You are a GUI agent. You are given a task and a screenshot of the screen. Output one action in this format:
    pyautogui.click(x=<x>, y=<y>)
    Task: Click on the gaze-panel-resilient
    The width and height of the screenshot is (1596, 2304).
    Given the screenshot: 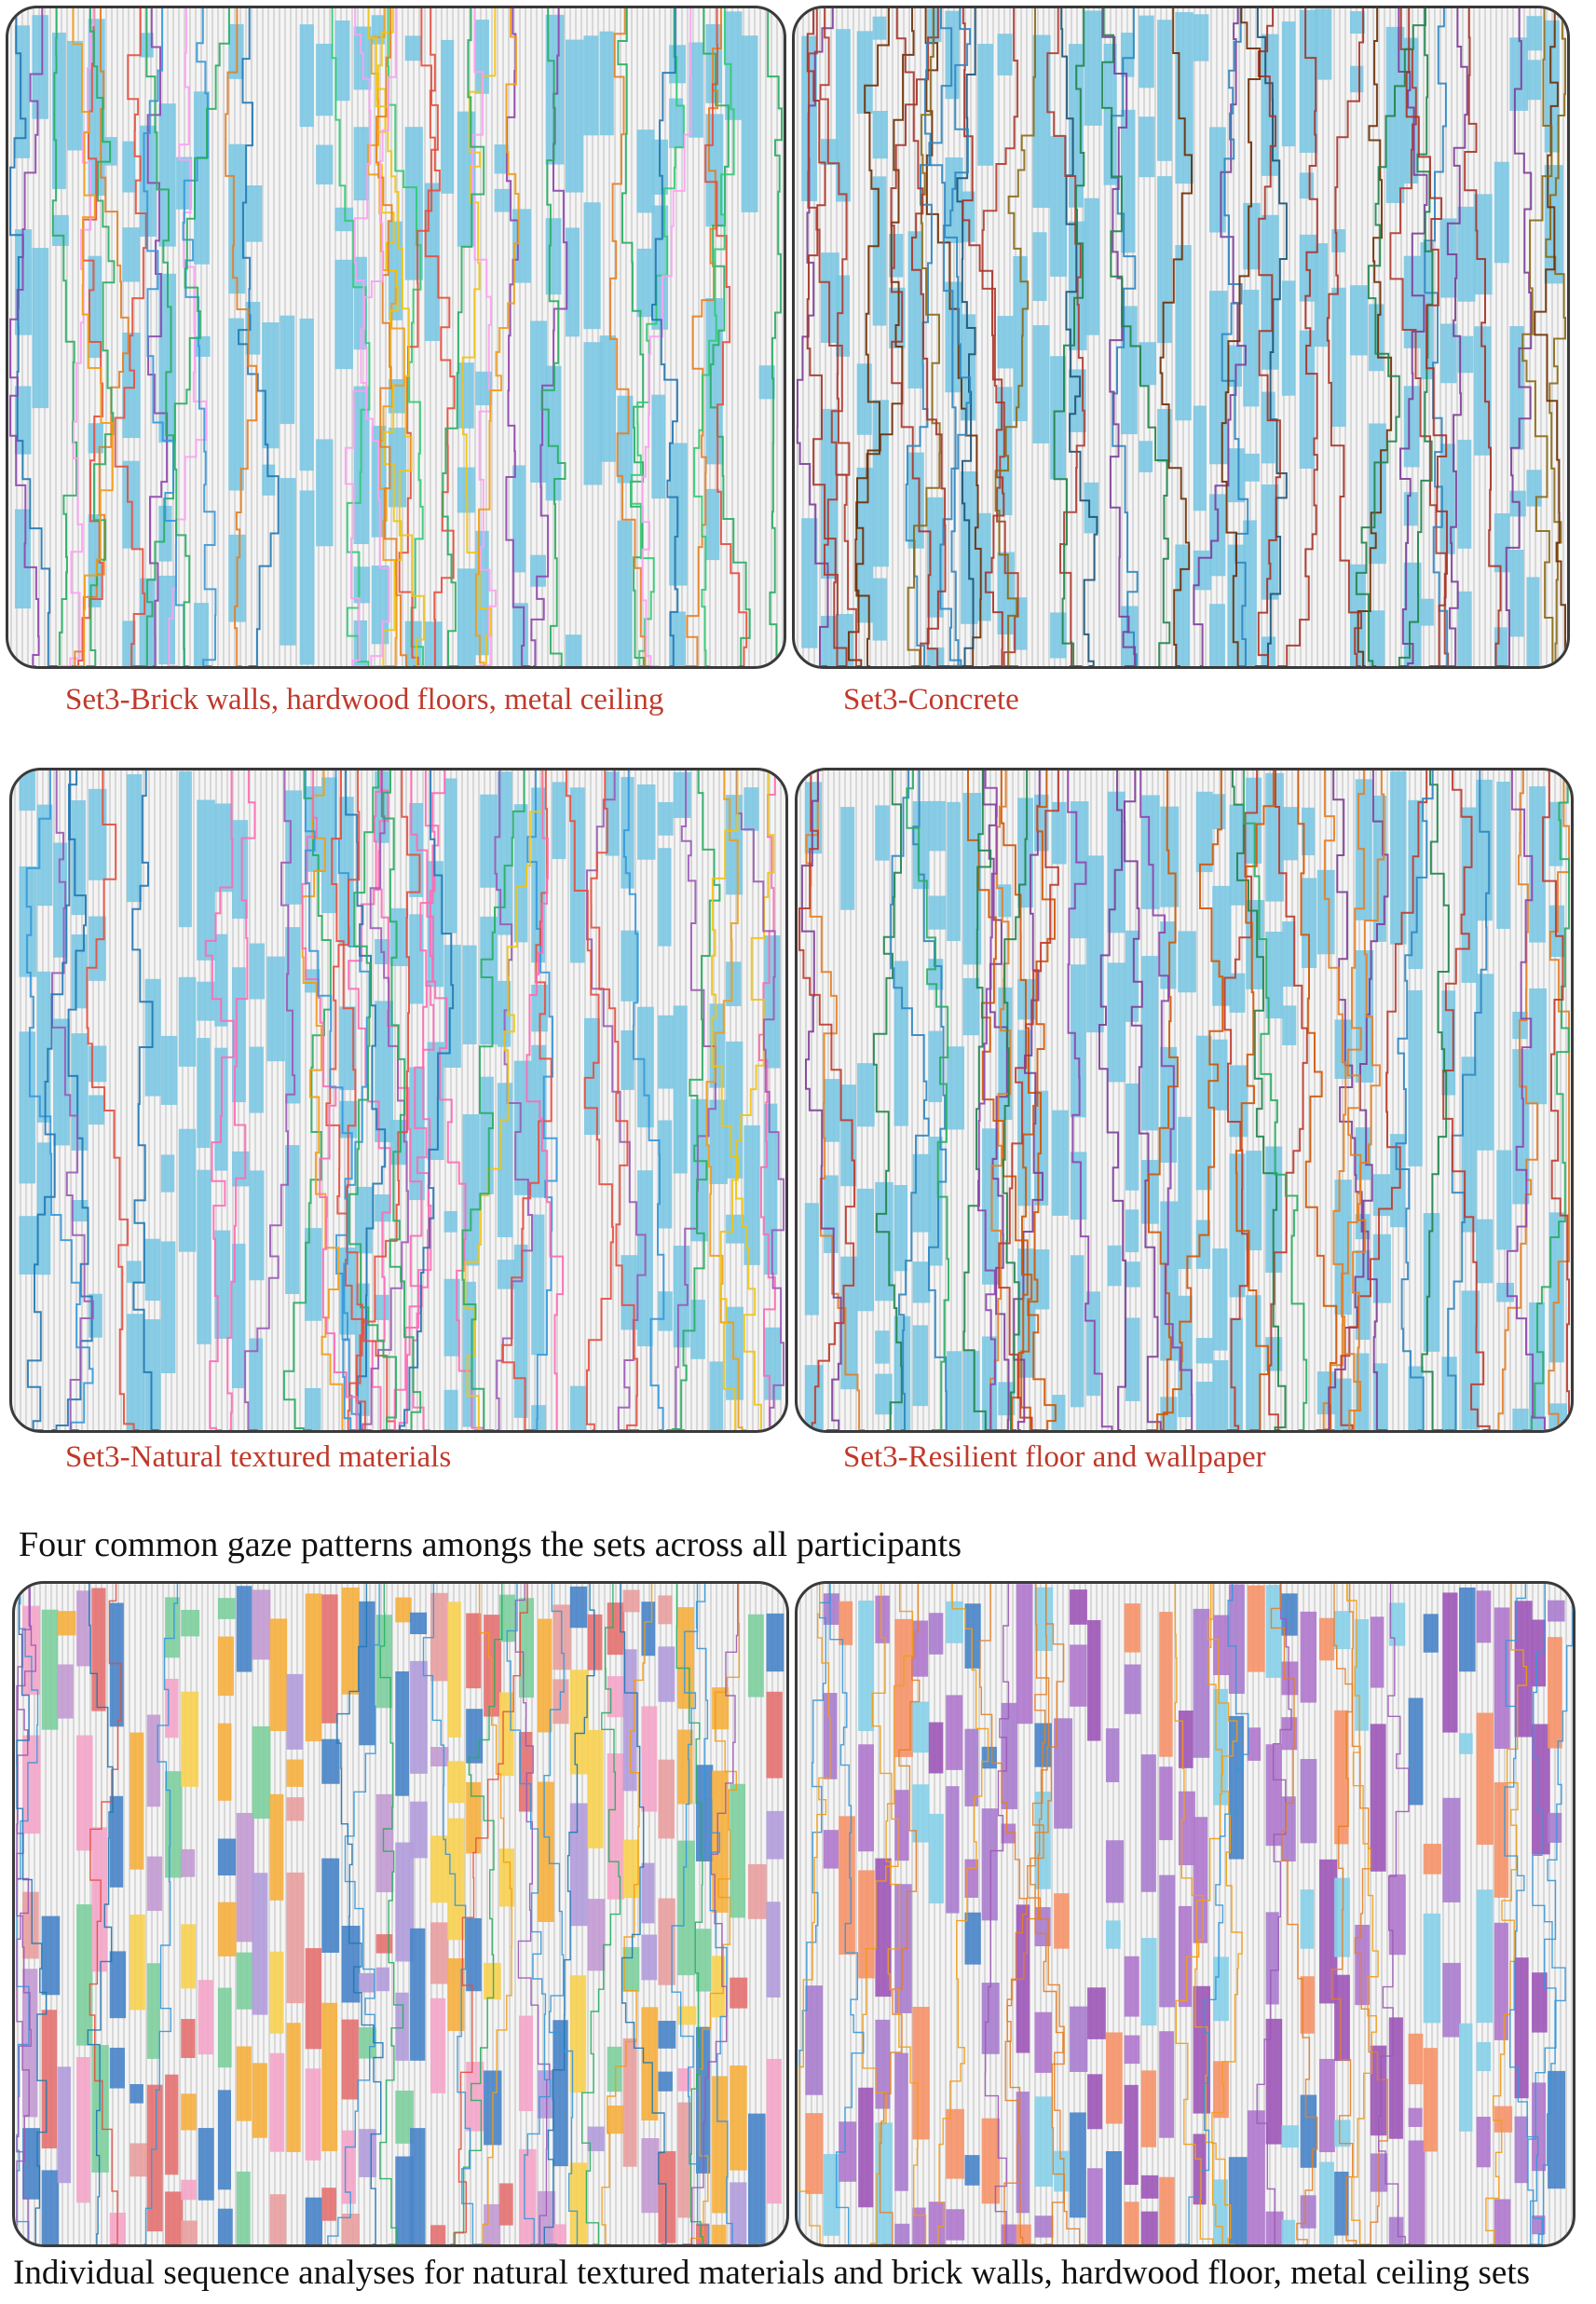 What is the action you would take?
    pyautogui.click(x=1184, y=1100)
    